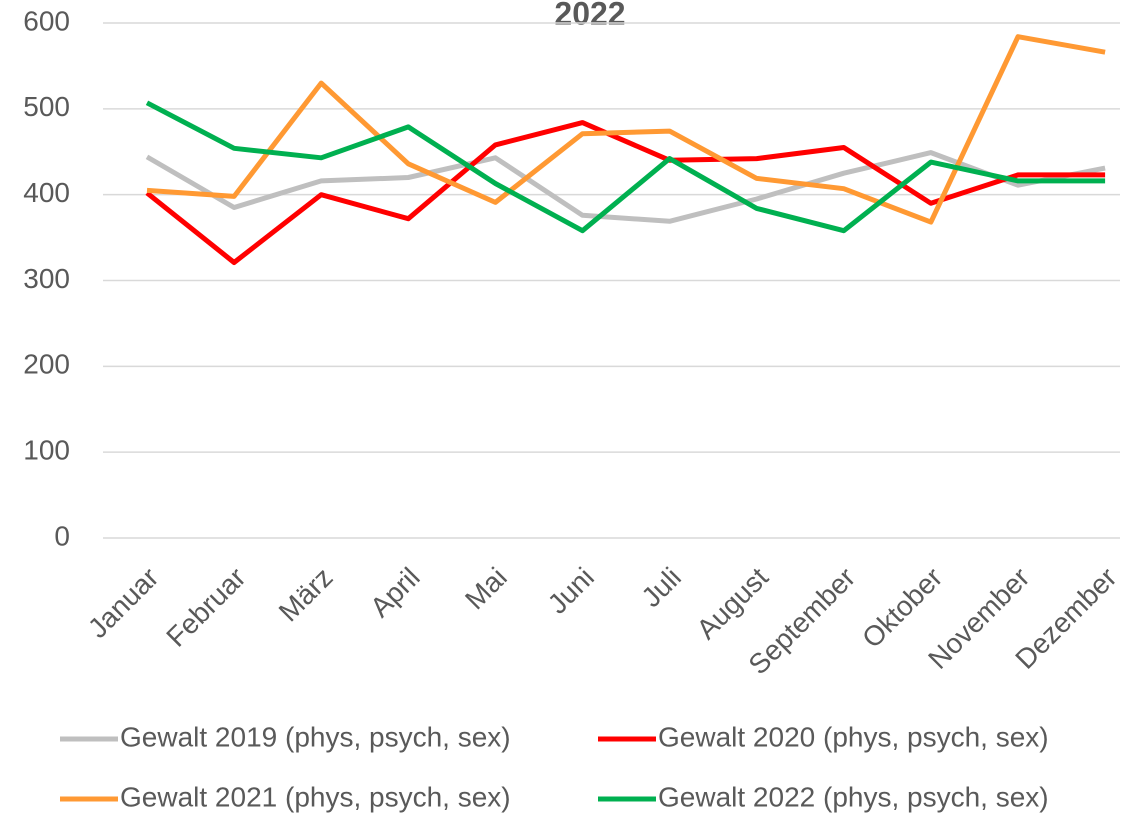  What do you see at coordinates (571, 591) in the screenshot?
I see `x-tick-label: Juni` at bounding box center [571, 591].